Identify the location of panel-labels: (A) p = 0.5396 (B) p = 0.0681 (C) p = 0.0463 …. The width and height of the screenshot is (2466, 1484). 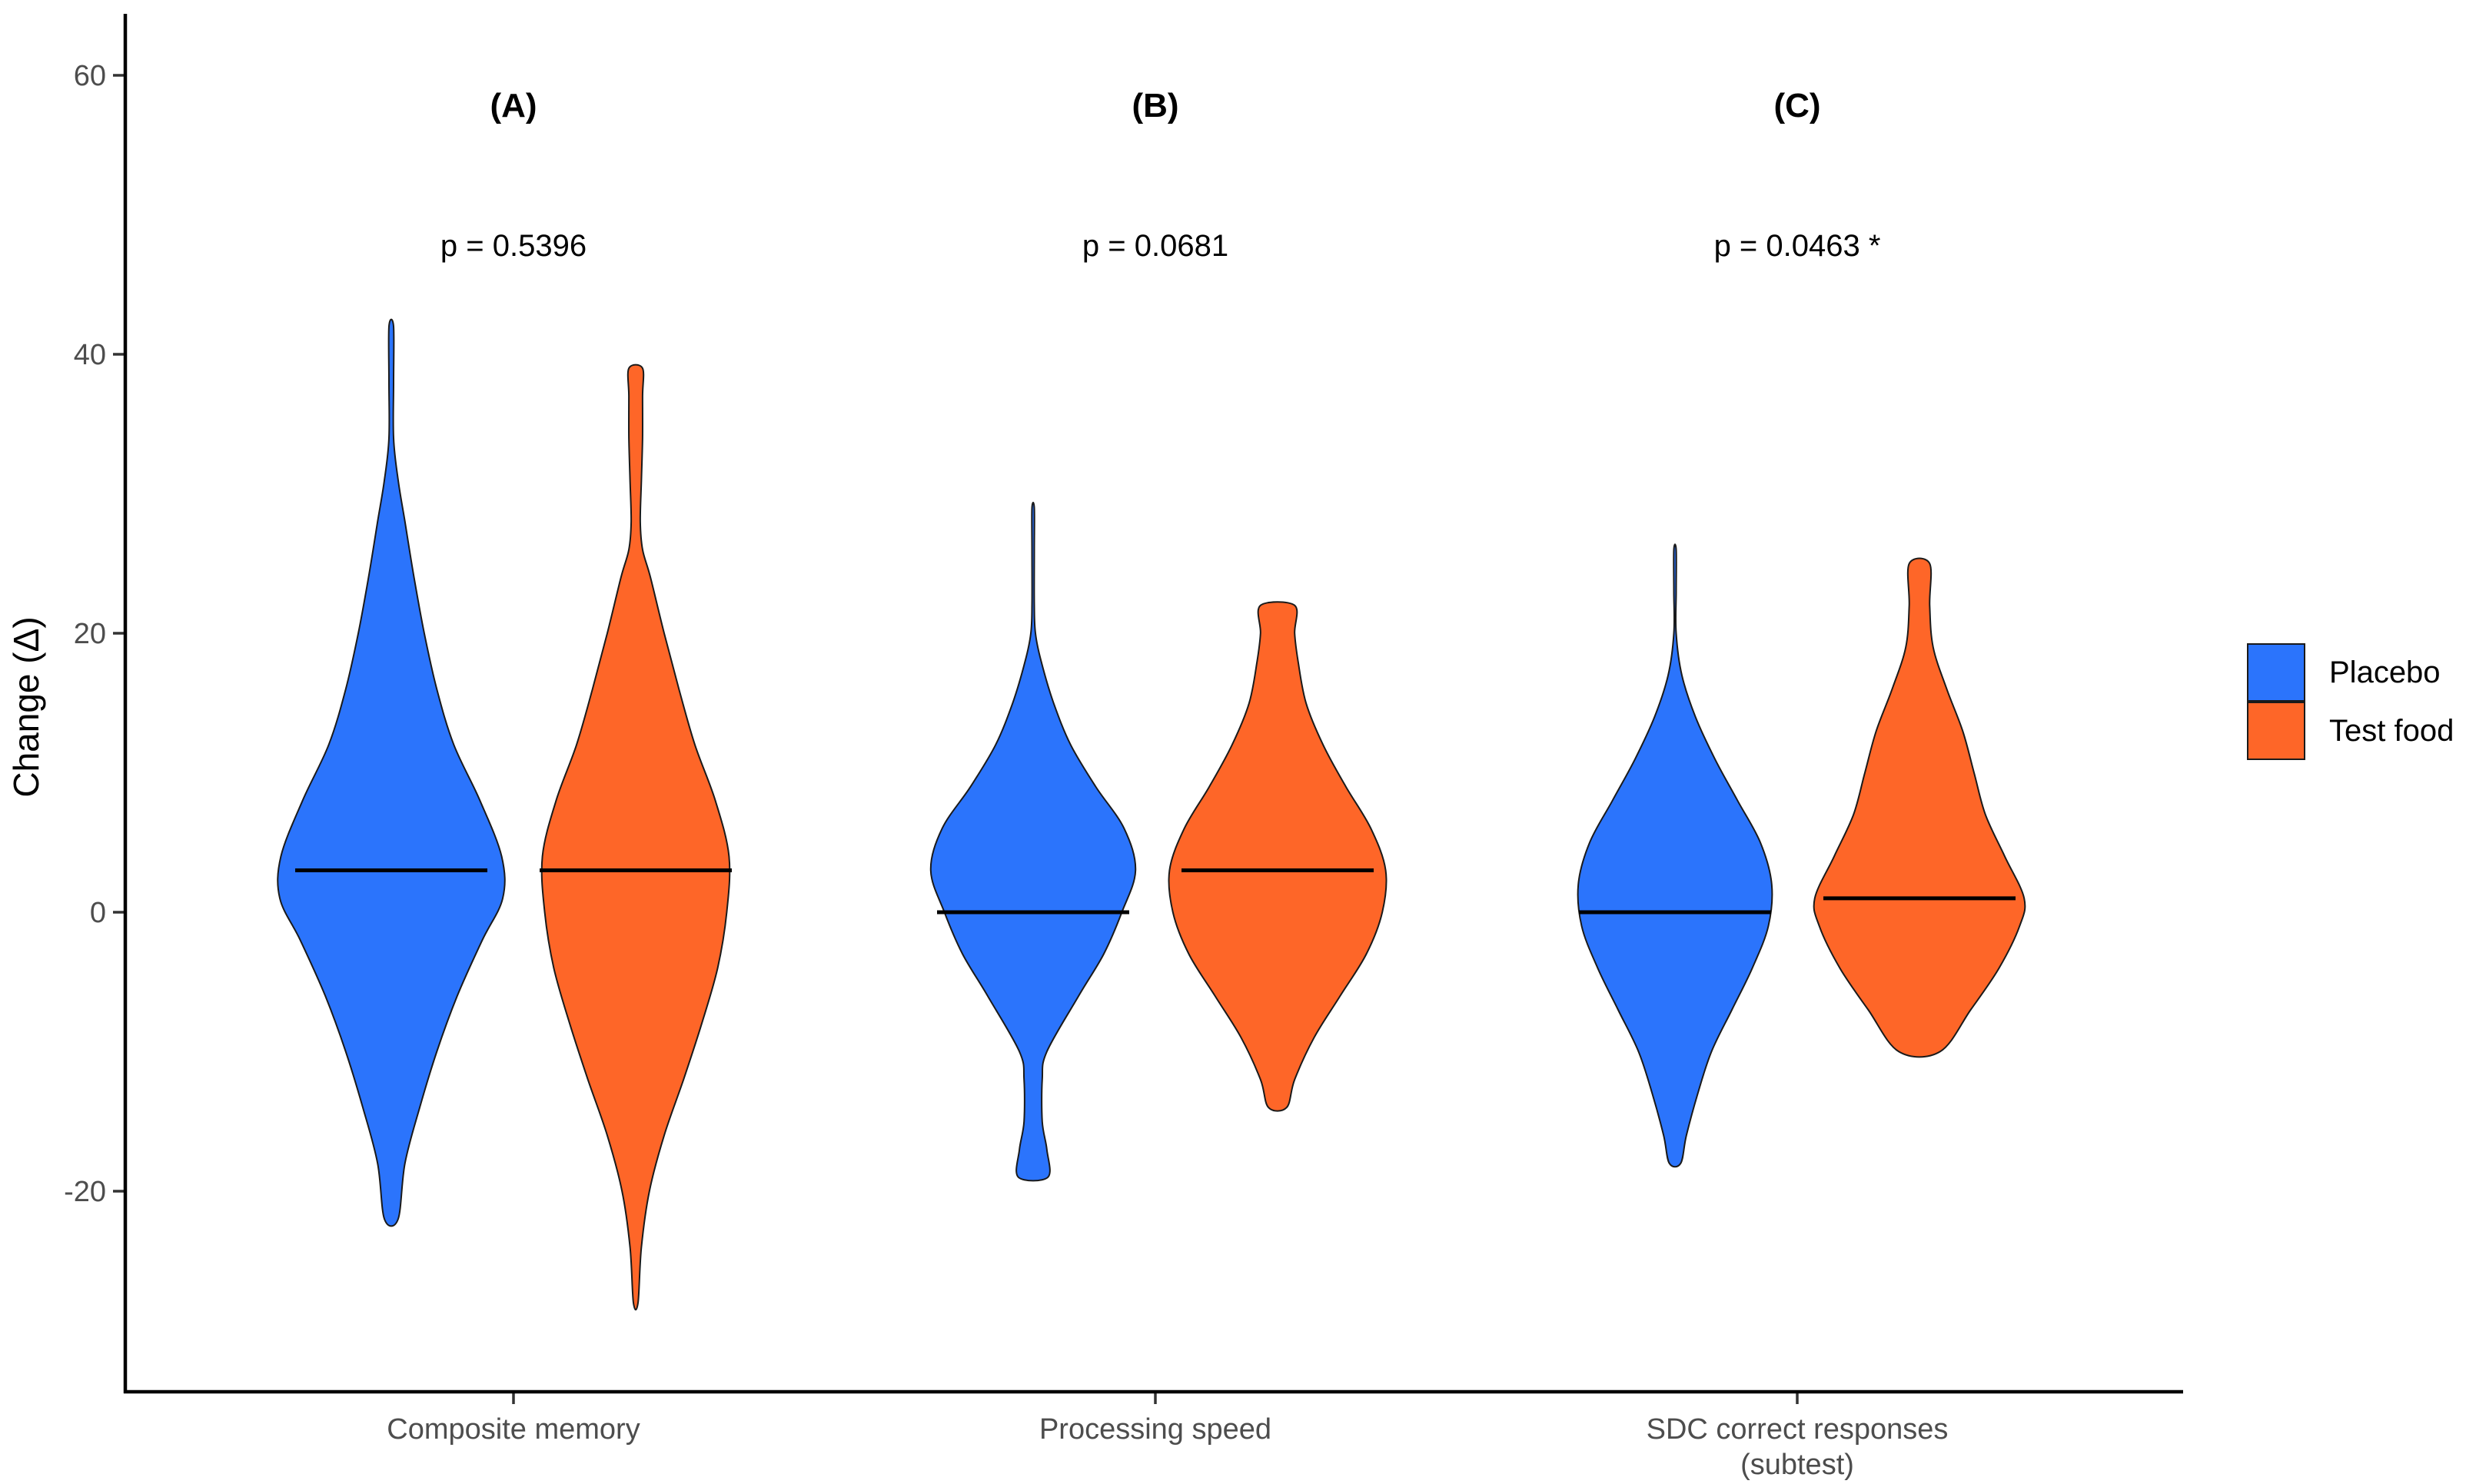
(1160, 175).